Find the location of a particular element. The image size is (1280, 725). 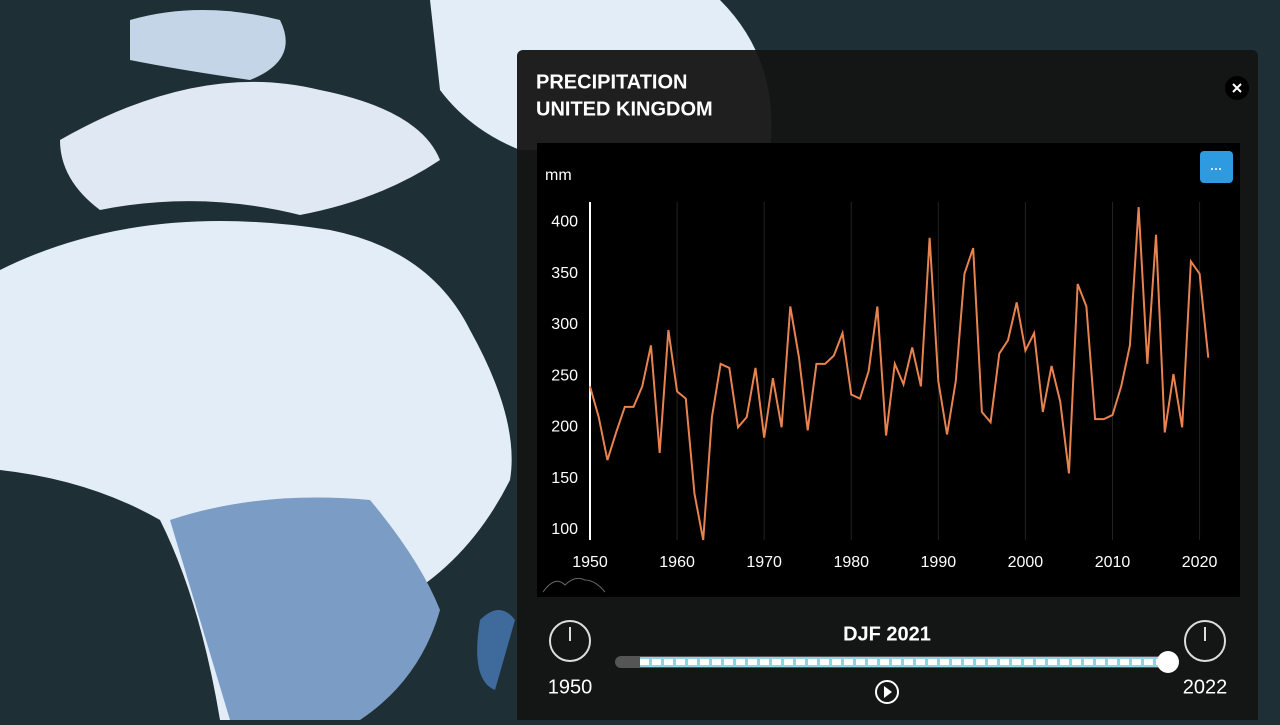

x-tick-label: 1970 is located at coordinates (764, 562).